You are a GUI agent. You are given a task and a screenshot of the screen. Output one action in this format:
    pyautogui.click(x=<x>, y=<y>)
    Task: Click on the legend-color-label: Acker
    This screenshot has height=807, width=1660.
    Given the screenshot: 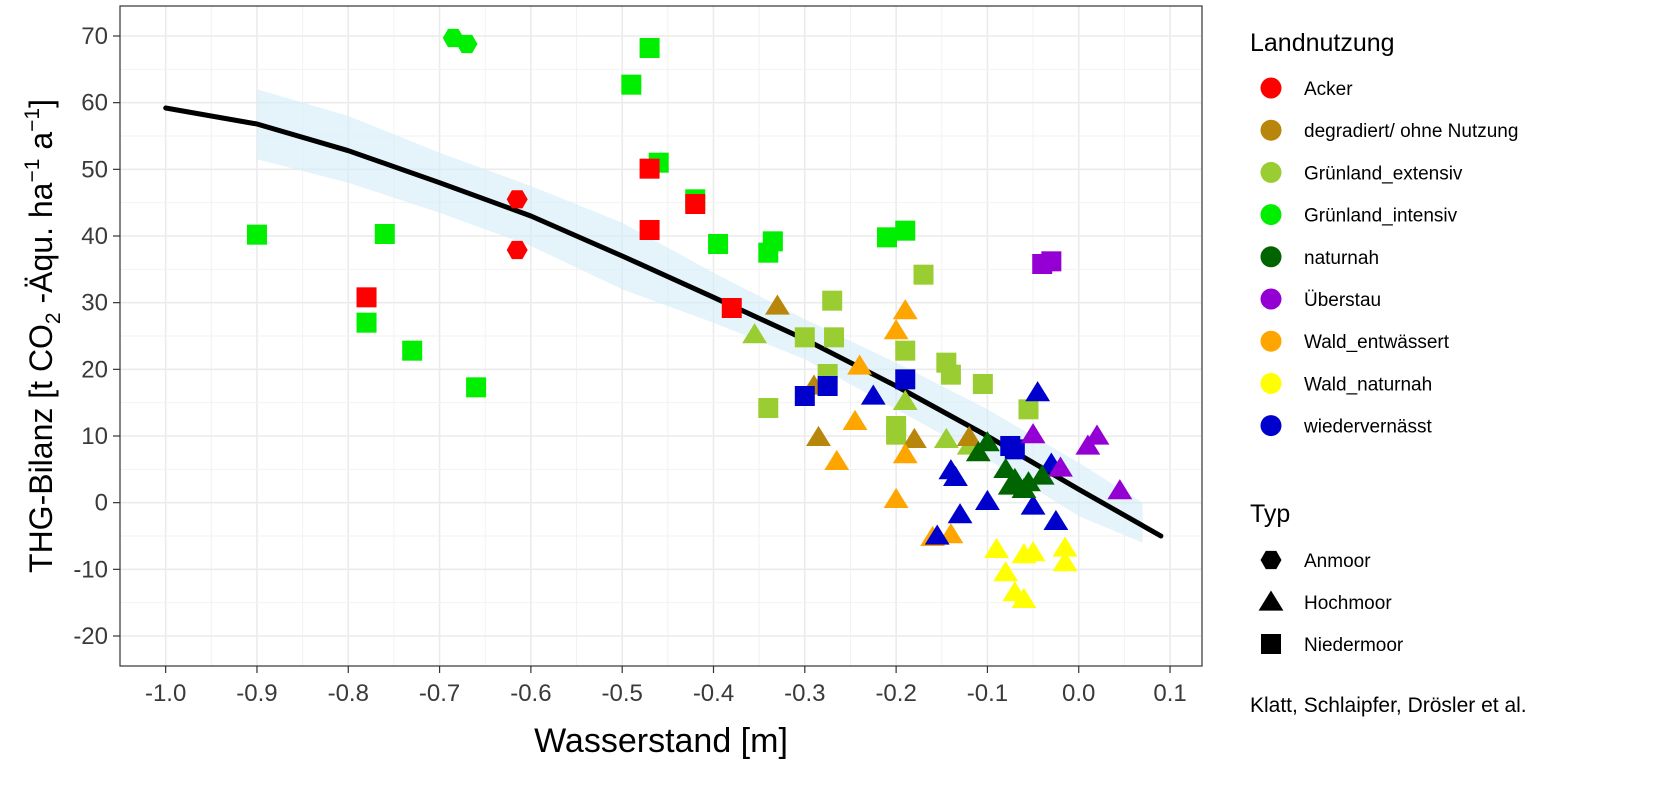 What is the action you would take?
    pyautogui.click(x=1328, y=89)
    